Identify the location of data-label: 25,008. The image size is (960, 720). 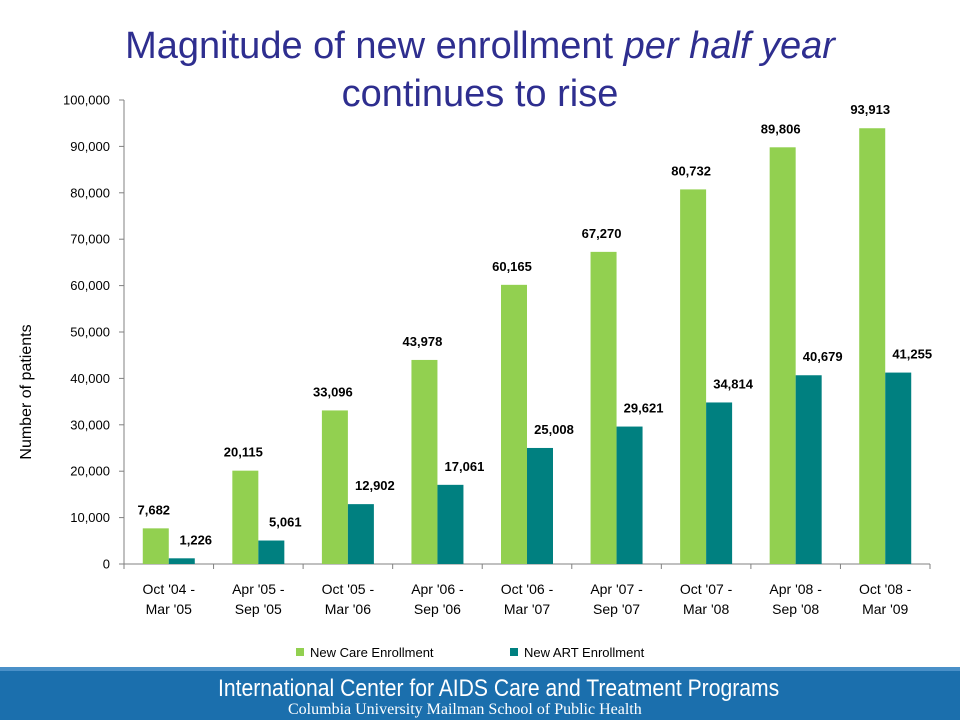
(554, 429).